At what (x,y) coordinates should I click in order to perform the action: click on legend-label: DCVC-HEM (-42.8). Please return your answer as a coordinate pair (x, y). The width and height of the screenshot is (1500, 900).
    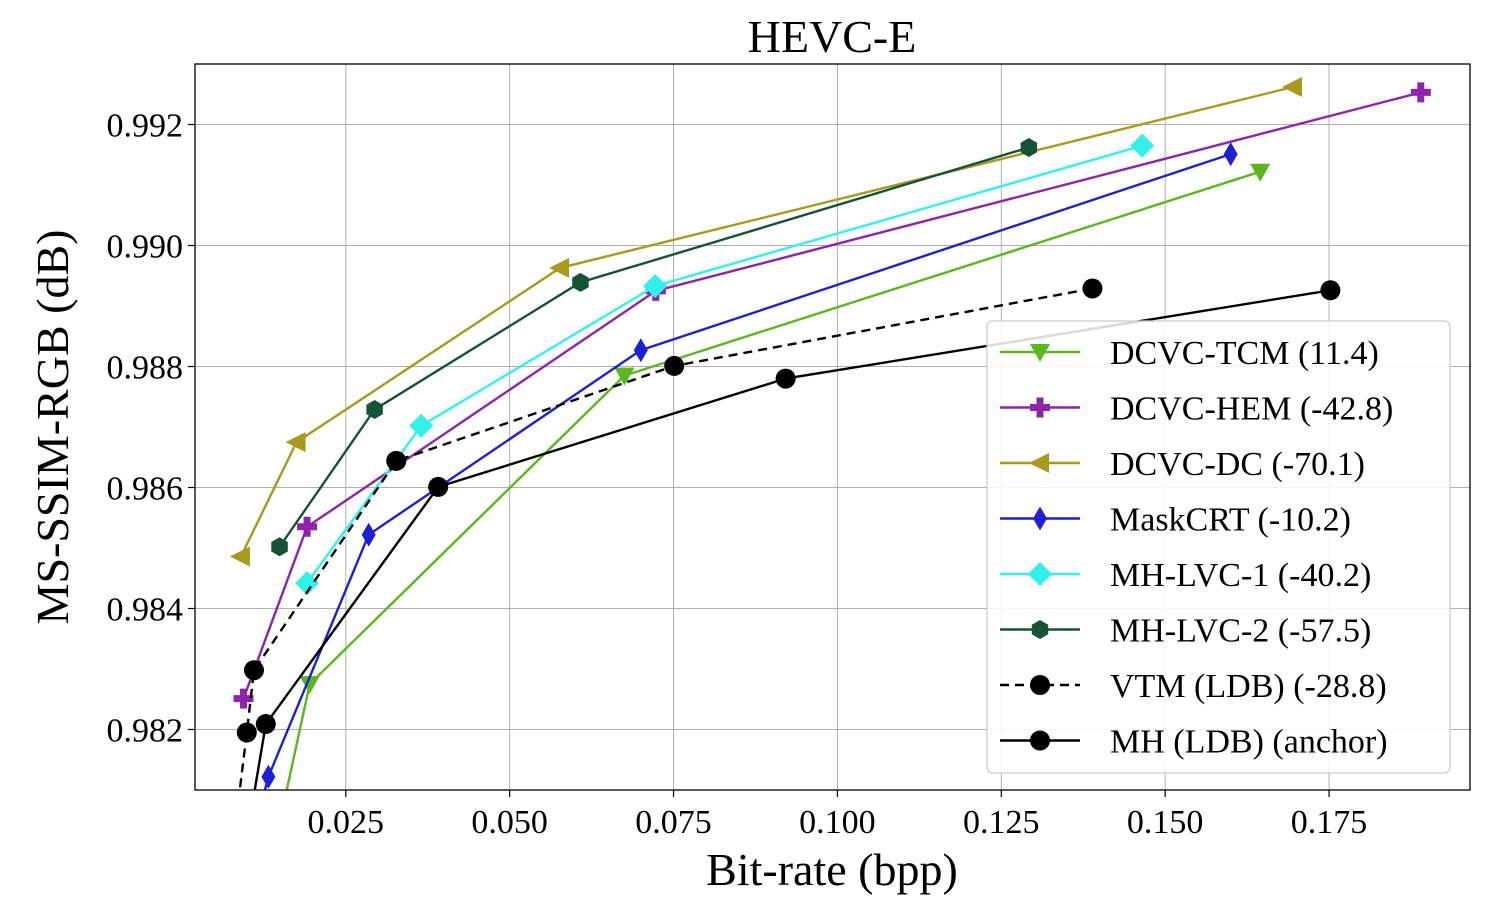
    Looking at the image, I should click on (1251, 409).